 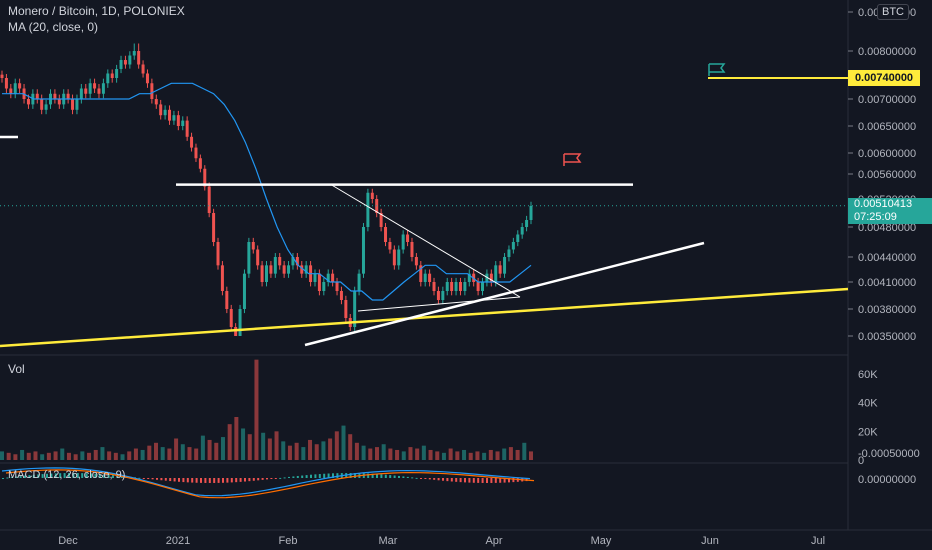 What do you see at coordinates (893, 12) in the screenshot?
I see `currency-badge: BTC` at bounding box center [893, 12].